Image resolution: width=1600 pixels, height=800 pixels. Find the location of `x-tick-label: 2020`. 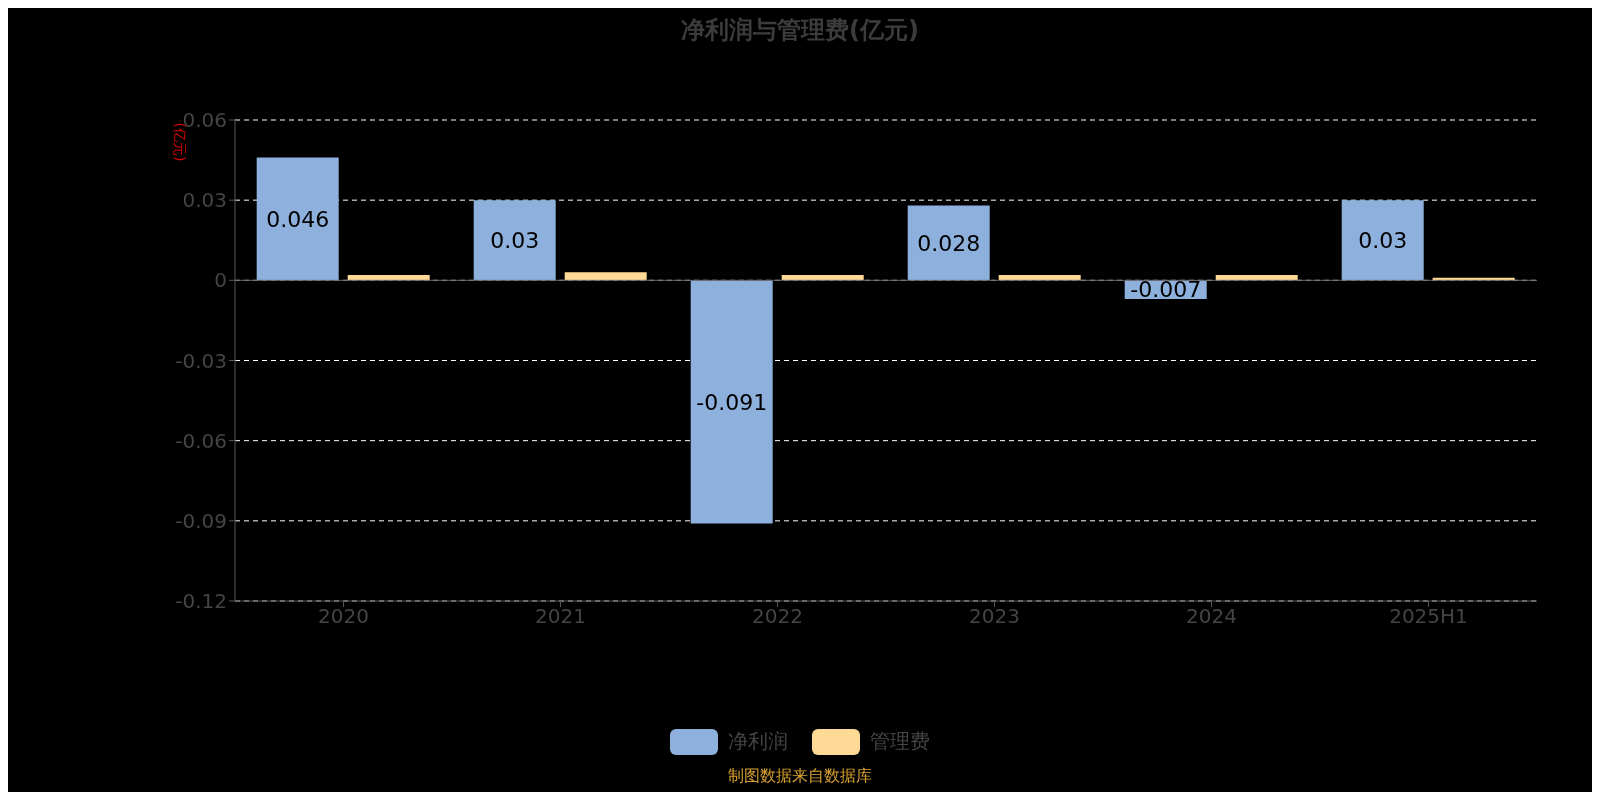

x-tick-label: 2020 is located at coordinates (343, 616).